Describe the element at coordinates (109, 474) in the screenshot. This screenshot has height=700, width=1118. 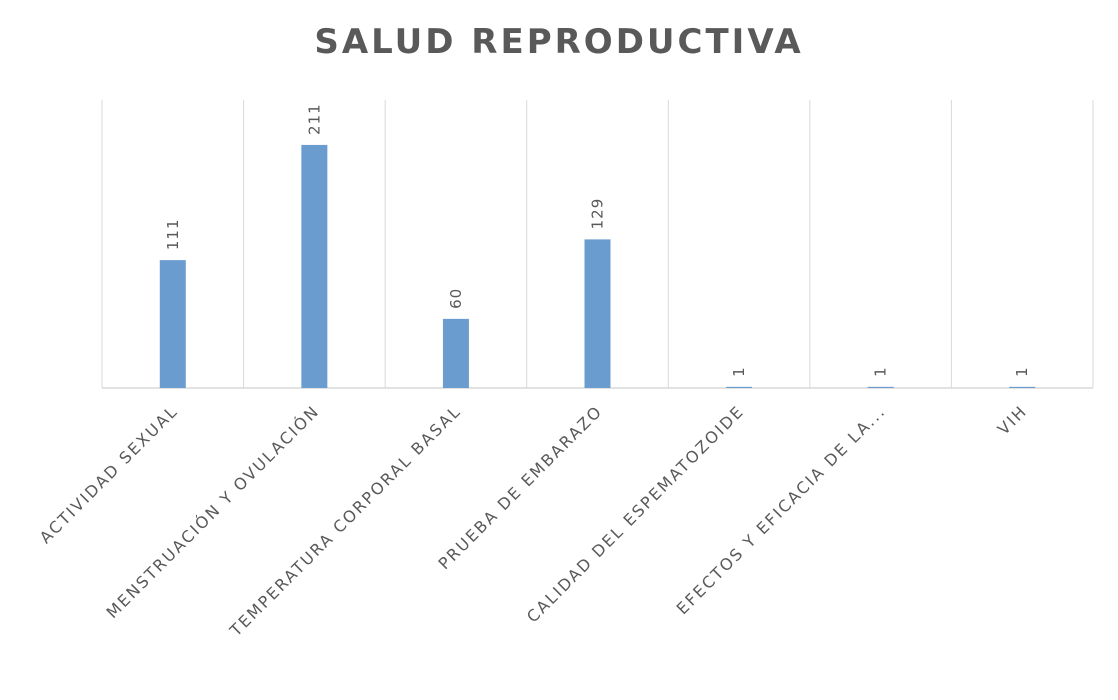
I see `category-tick-label: ACTIVIDAD SEXUAL` at that location.